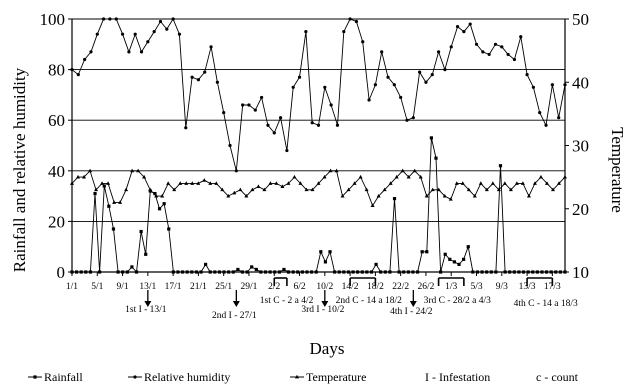 Image resolution: width=629 pixels, height=389 pixels. Describe the element at coordinates (61, 272) in the screenshot. I see `left-y-tick-label: 0` at that location.